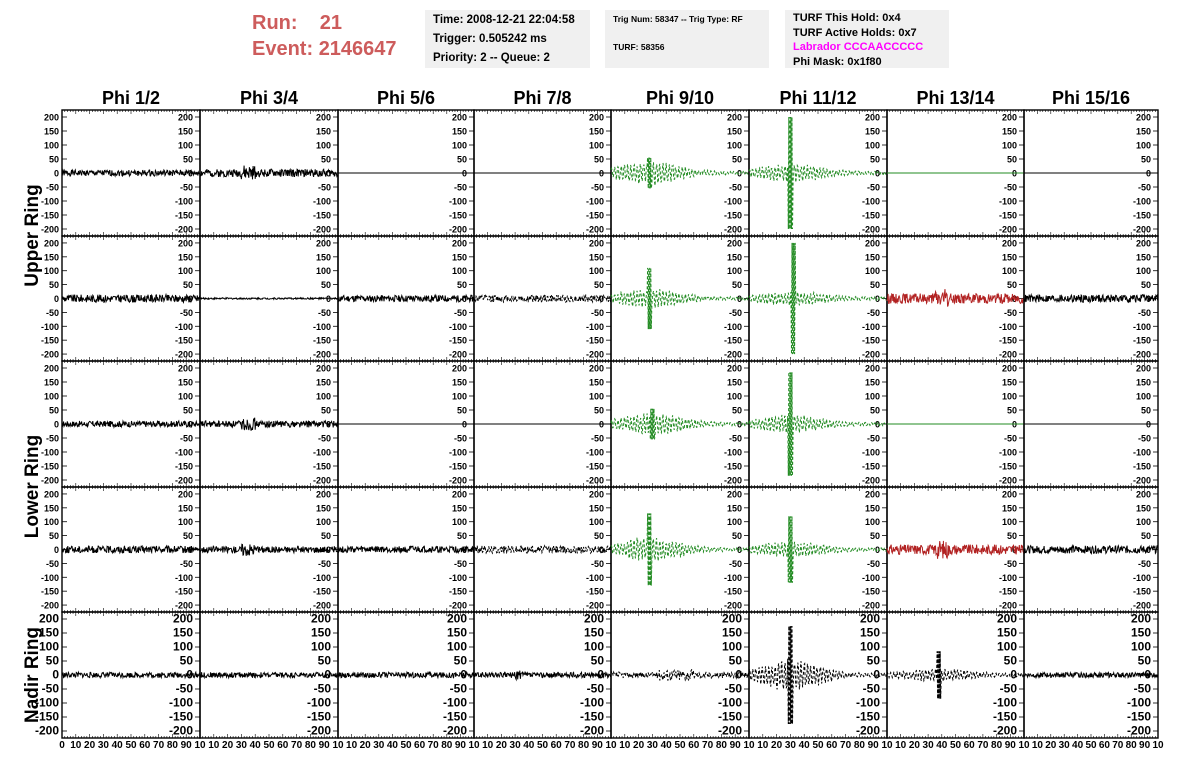  What do you see at coordinates (269, 98) in the screenshot?
I see `column-header: Phi 3/4` at bounding box center [269, 98].